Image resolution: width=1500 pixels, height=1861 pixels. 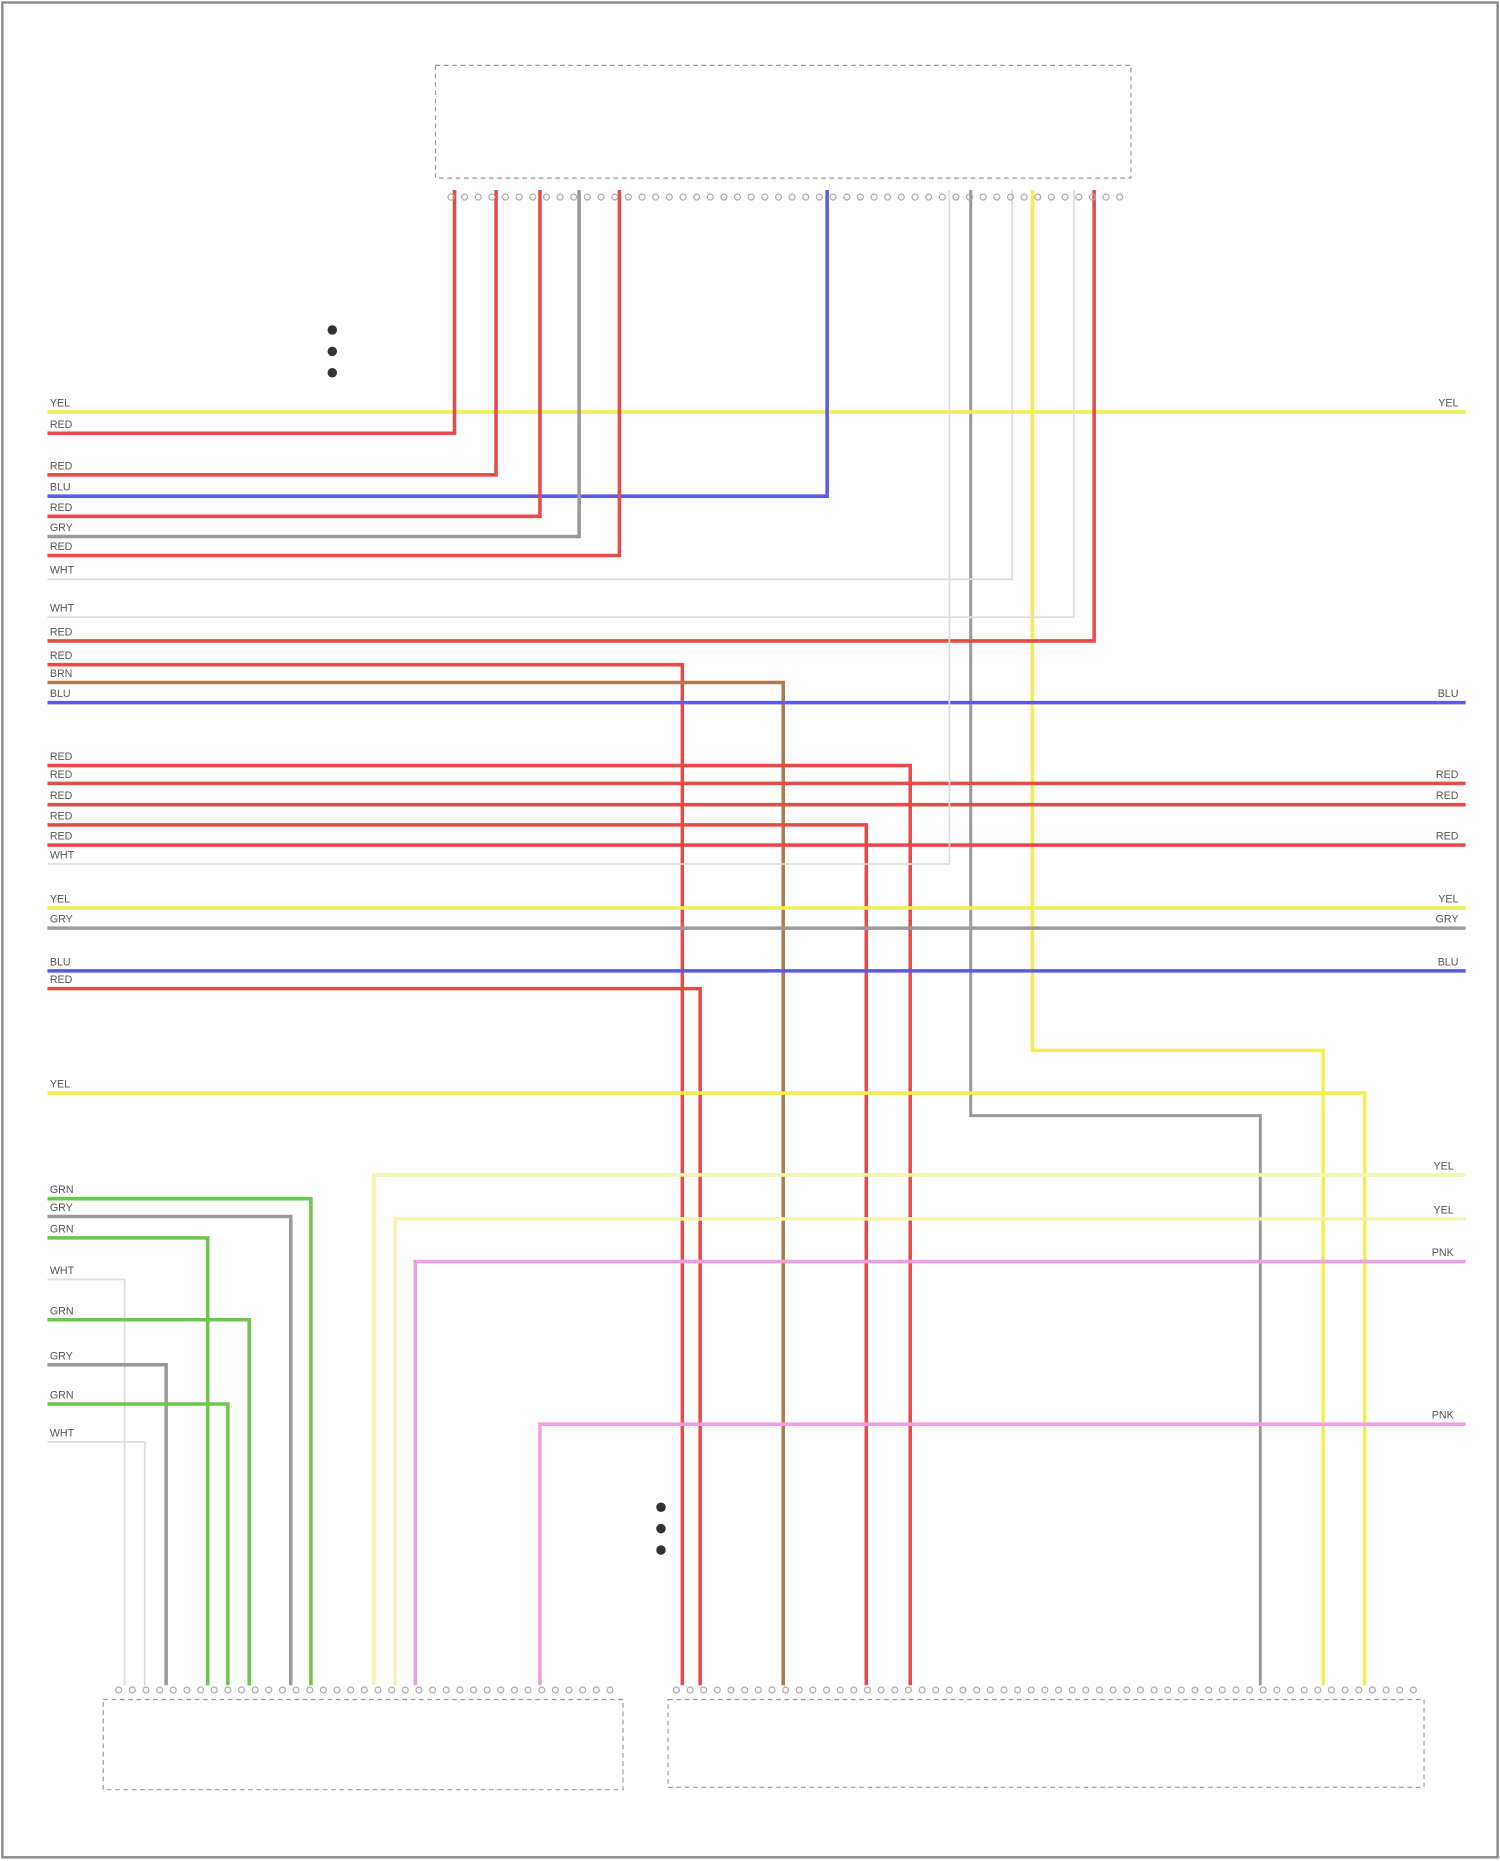 I want to click on wire-label: PNK, so click(x=1443, y=1416).